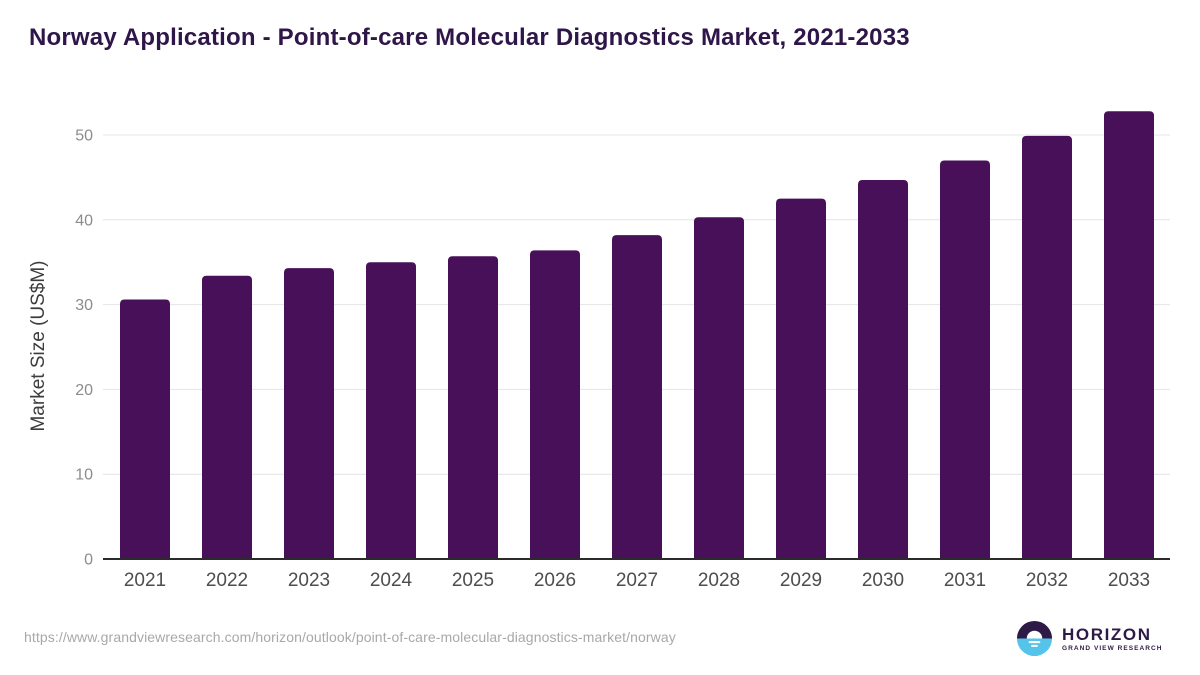 The height and width of the screenshot is (675, 1200). What do you see at coordinates (1129, 580) in the screenshot?
I see `x-tick-label: 2033` at bounding box center [1129, 580].